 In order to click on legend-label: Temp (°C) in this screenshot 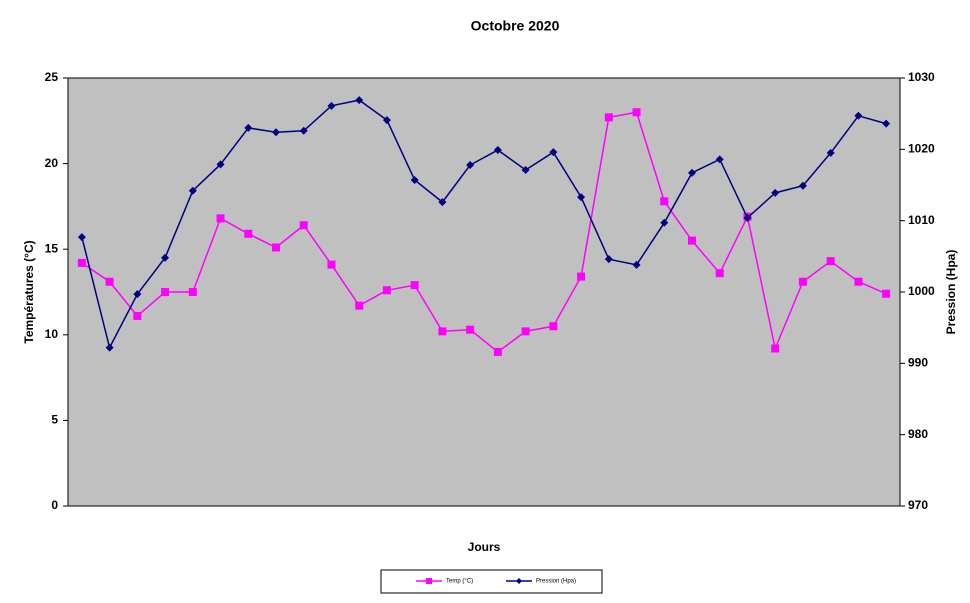, I will do `click(459, 582)`.